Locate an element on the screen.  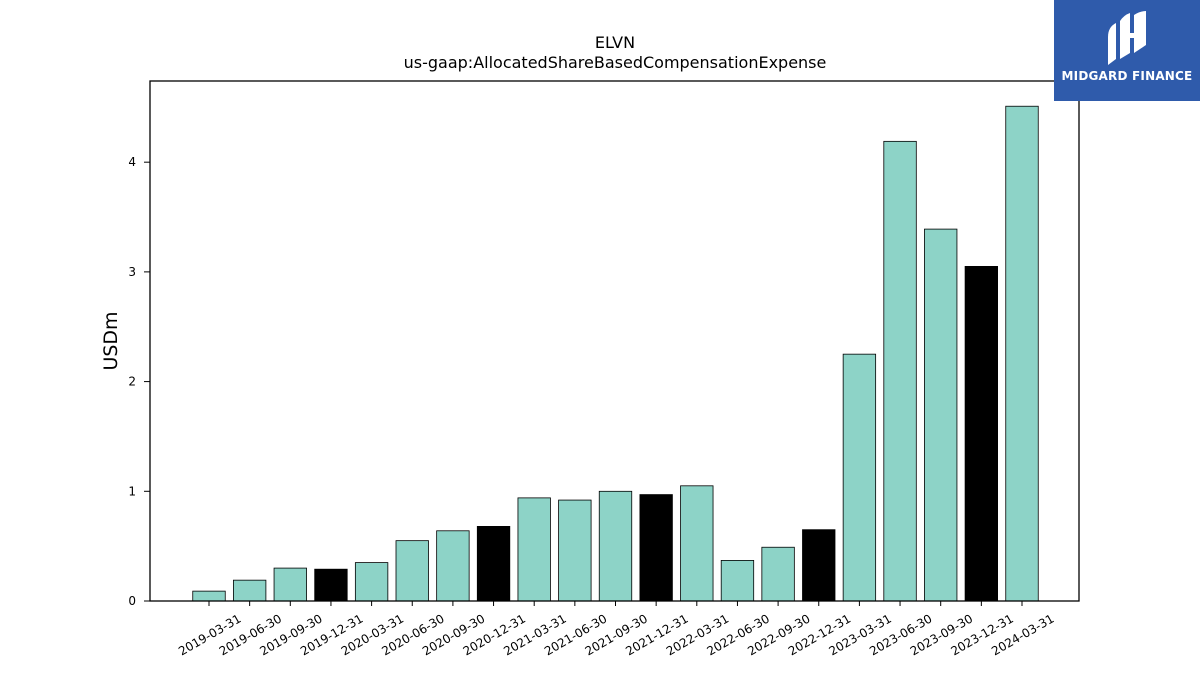
y-tick-label: 3 is located at coordinates (132, 272).